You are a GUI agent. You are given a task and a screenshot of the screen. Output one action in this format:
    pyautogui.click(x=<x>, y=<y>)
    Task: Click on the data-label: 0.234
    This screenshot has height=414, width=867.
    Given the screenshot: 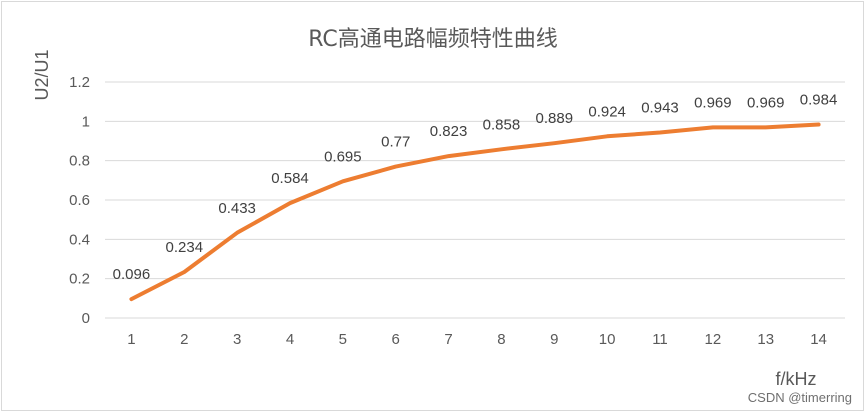 What is the action you would take?
    pyautogui.click(x=185, y=247)
    